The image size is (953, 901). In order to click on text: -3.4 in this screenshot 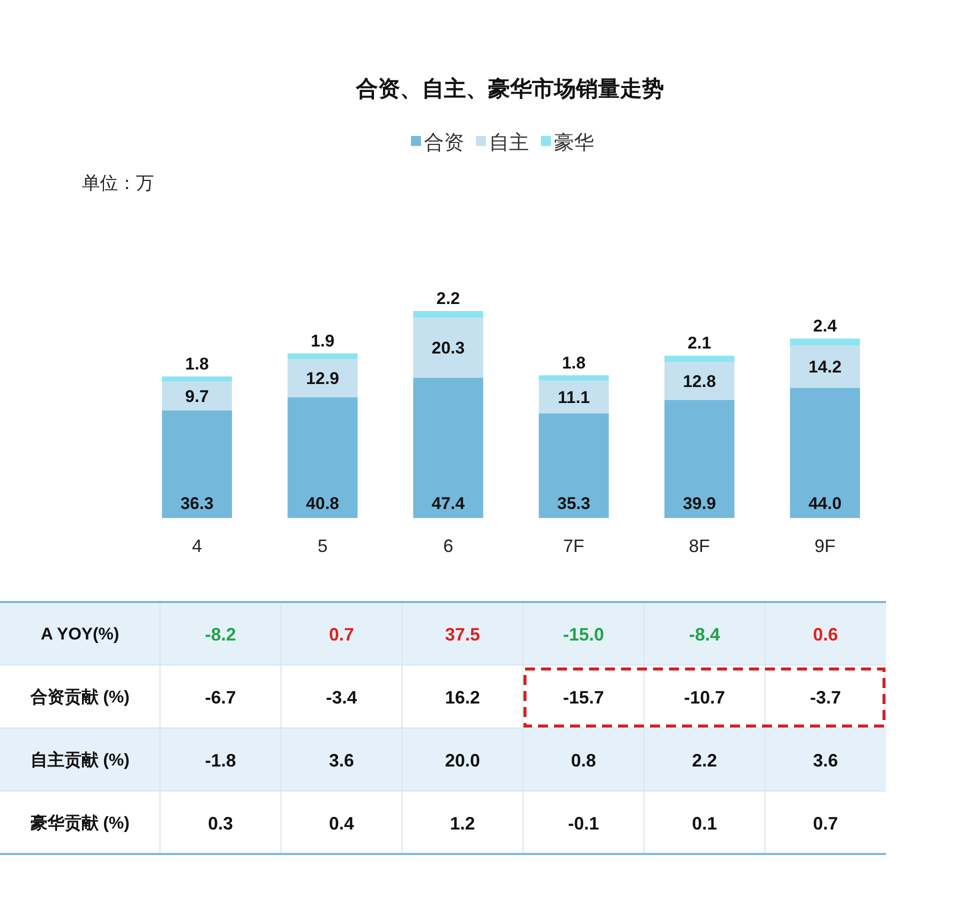, I will do `click(342, 698)`.